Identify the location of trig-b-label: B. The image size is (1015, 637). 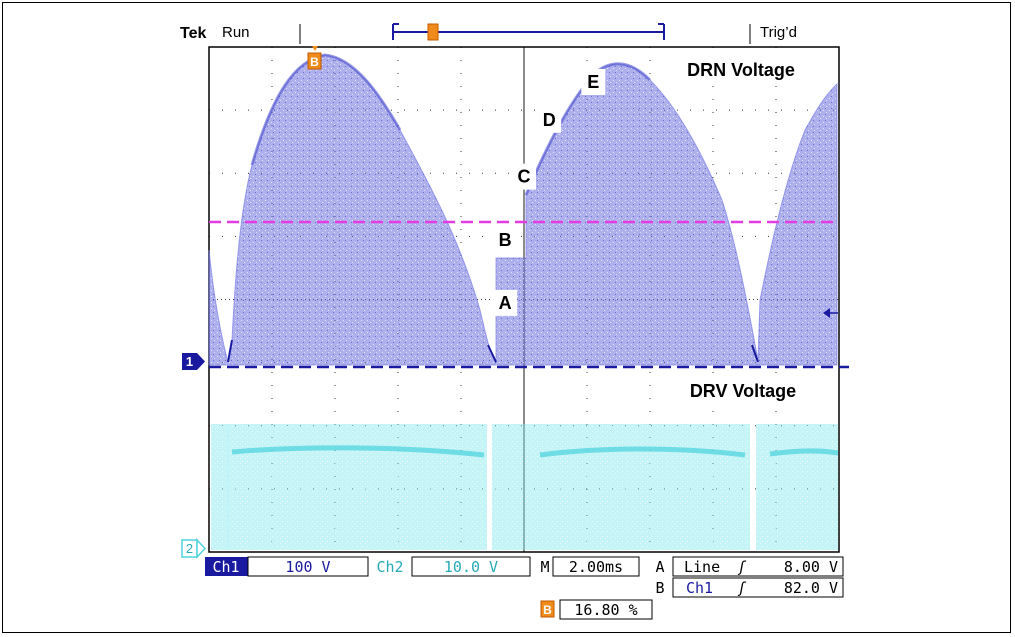
(659, 588).